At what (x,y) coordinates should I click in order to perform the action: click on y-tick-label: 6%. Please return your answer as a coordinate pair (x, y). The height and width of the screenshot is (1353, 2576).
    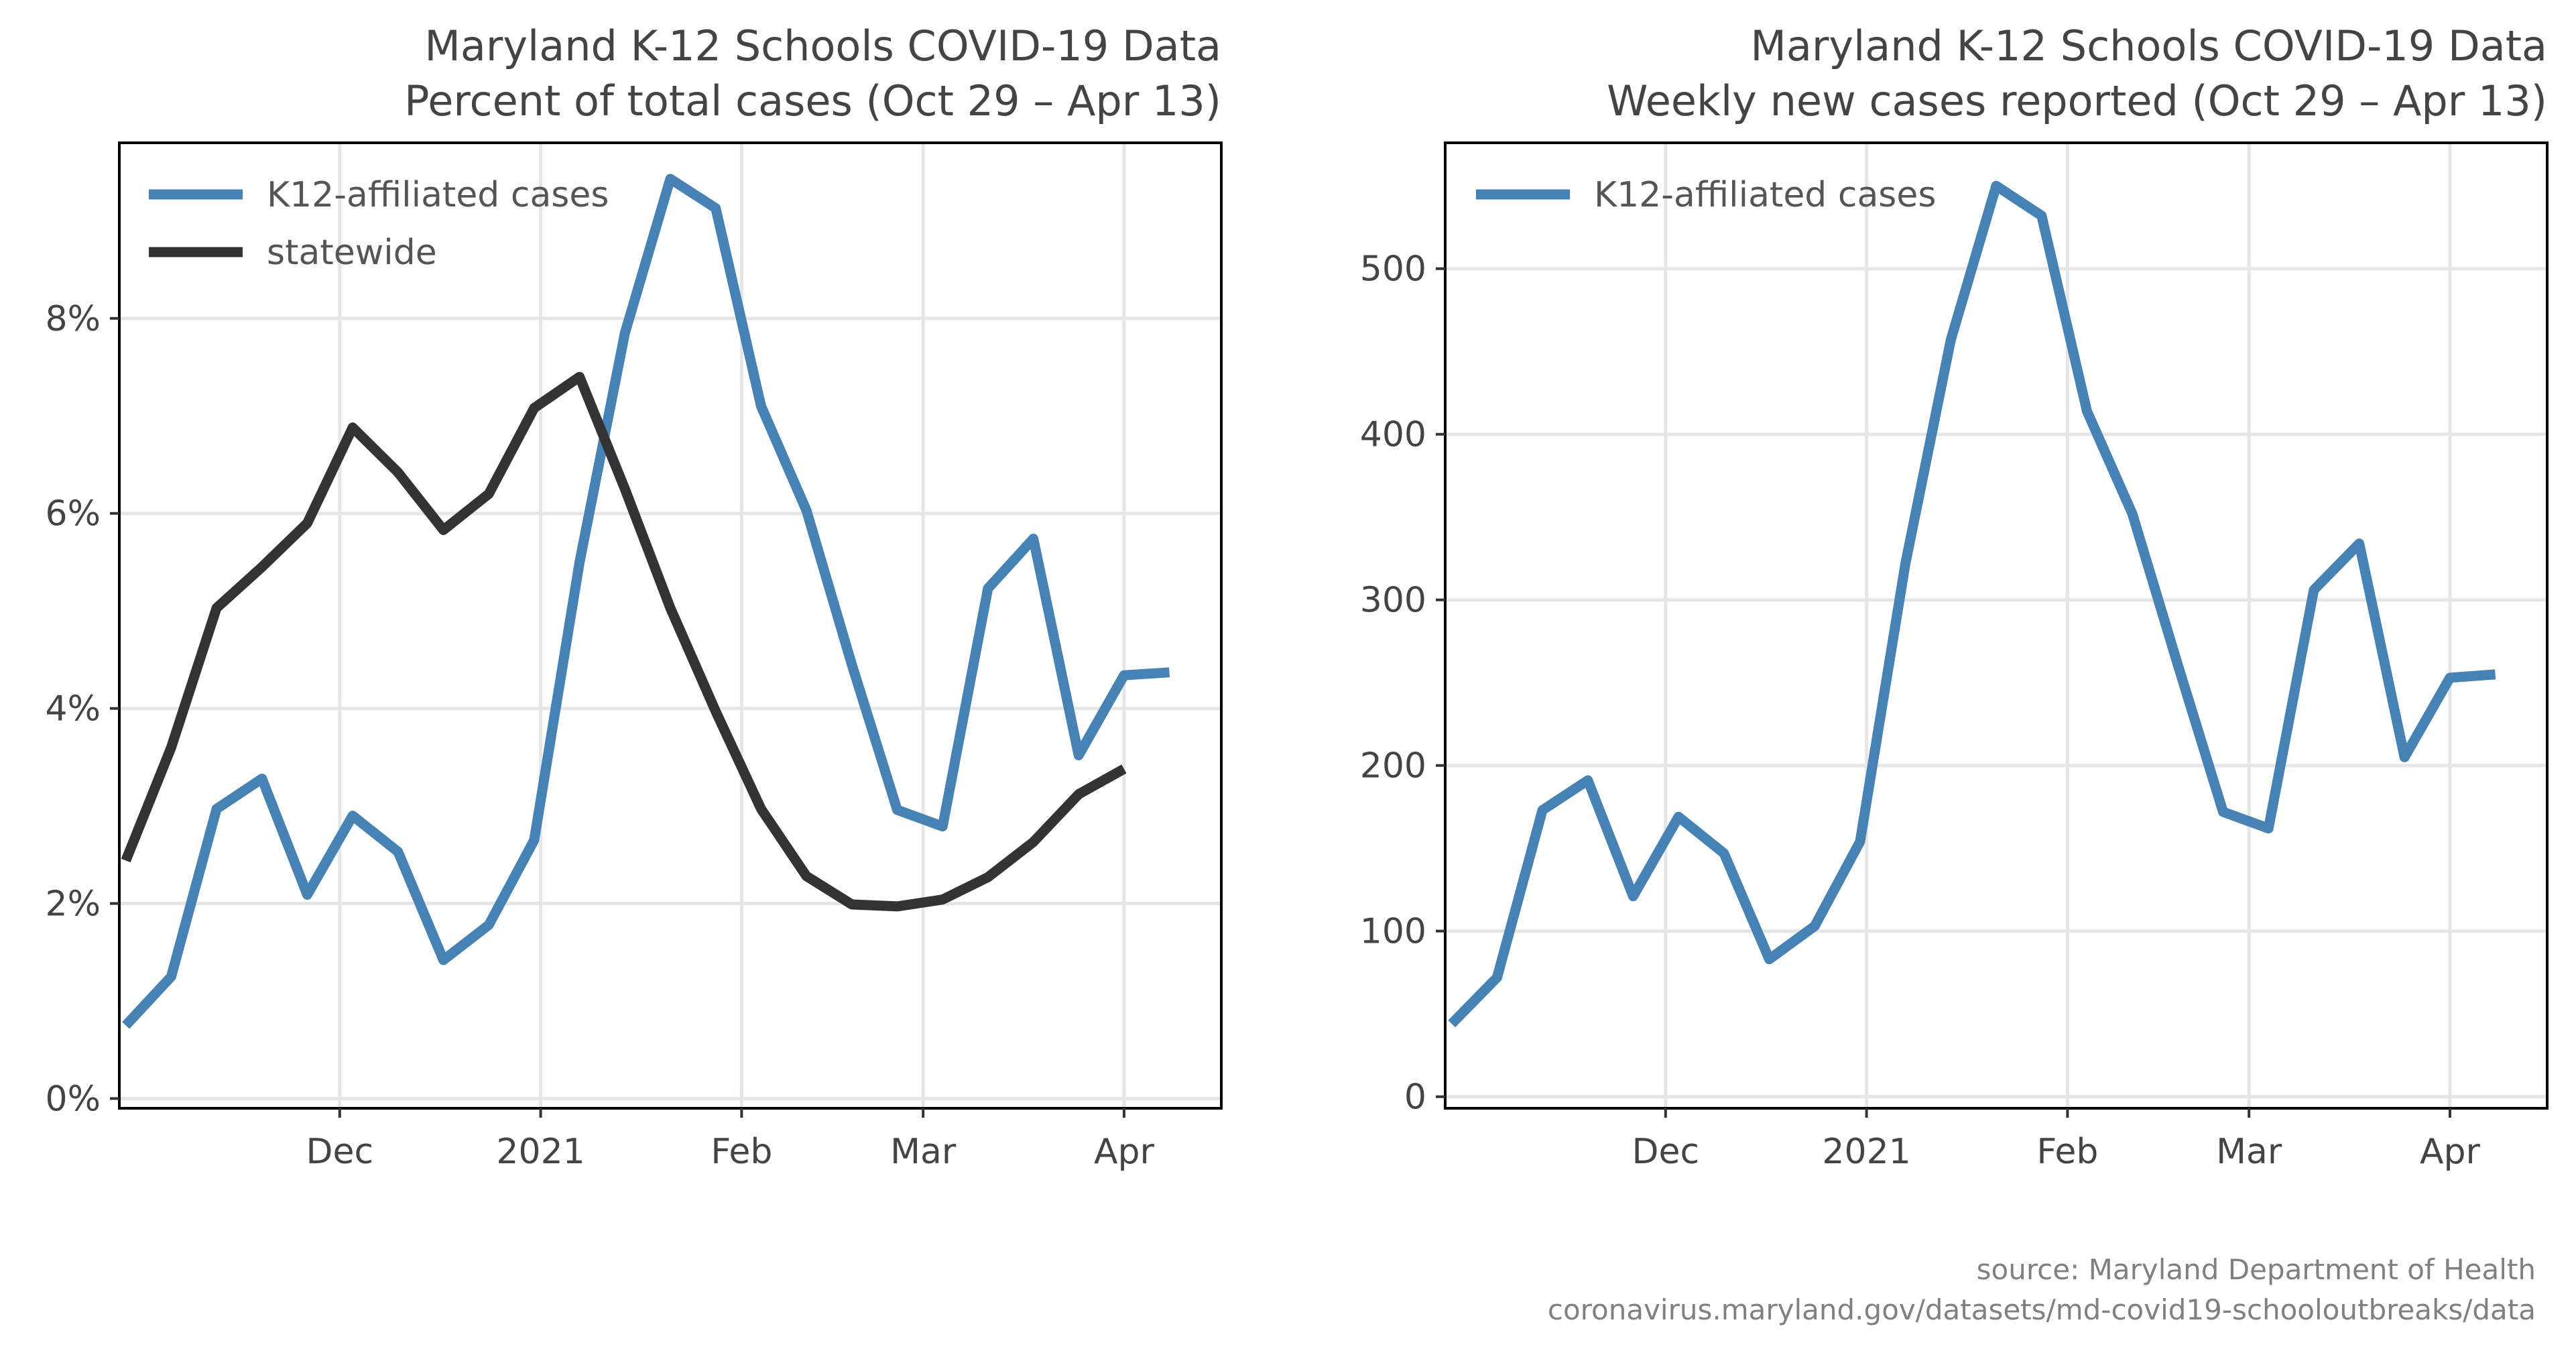
    Looking at the image, I should click on (74, 514).